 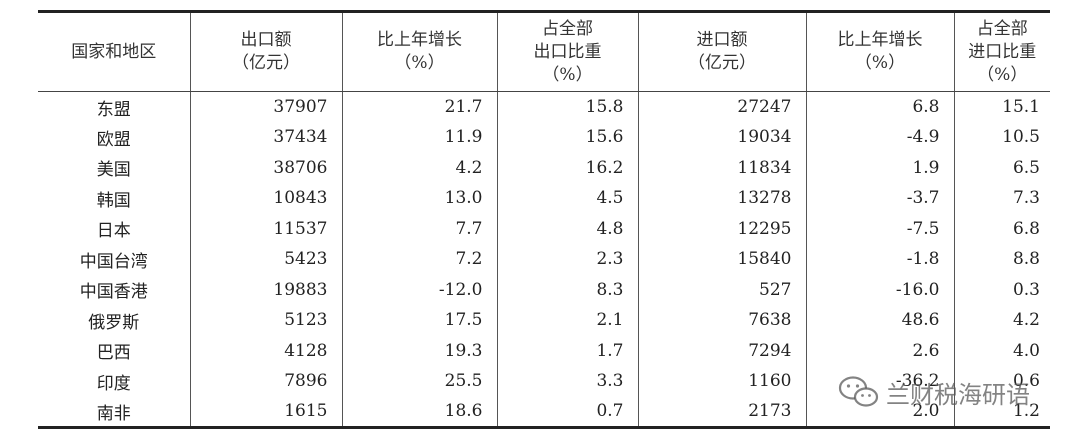 What do you see at coordinates (113, 413) in the screenshot?
I see `cell-region: 南非` at bounding box center [113, 413].